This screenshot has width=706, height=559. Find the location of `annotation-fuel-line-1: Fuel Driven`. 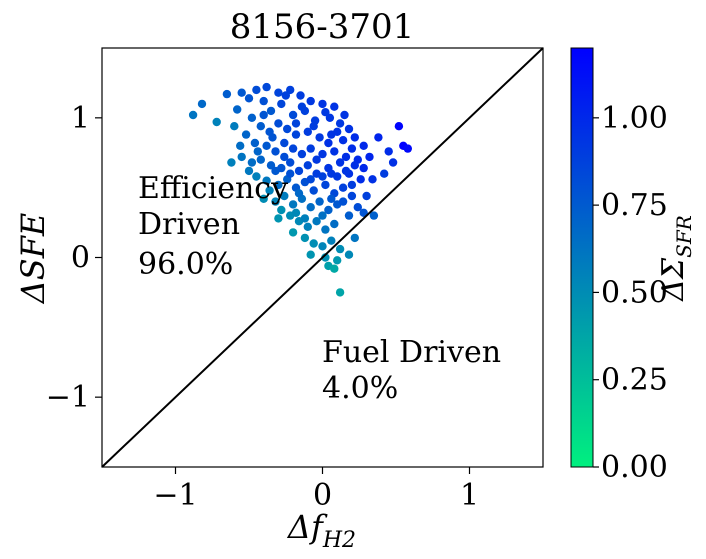

annotation-fuel-line-1: Fuel Driven is located at coordinates (411, 352).